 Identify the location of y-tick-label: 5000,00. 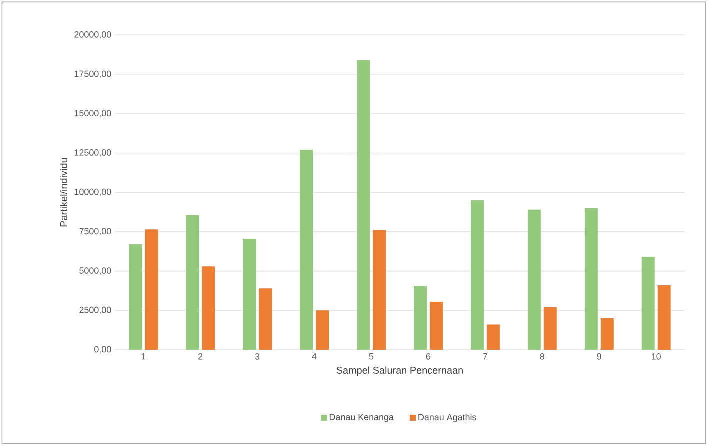
(96, 271).